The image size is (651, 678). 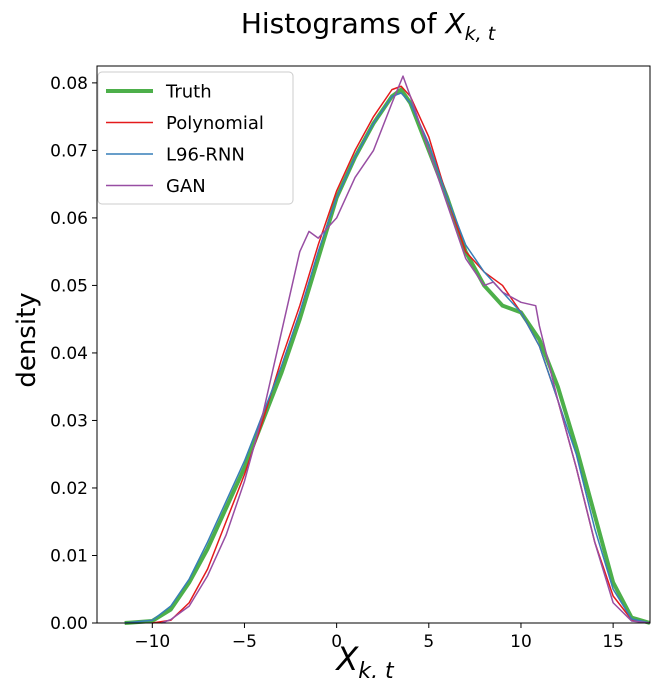 I want to click on chart-title: Histograms of Xk, t, so click(x=369, y=26).